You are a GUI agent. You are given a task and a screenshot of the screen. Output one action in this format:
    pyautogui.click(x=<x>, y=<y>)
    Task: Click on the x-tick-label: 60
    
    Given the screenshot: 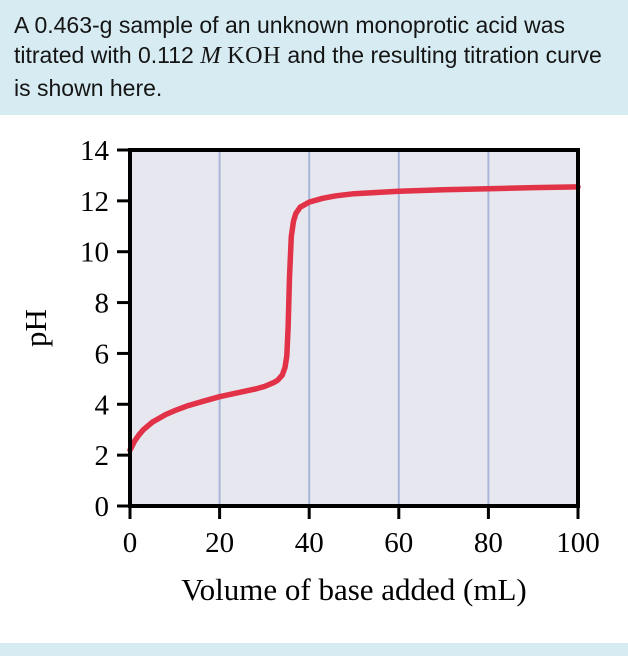 What is the action you would take?
    pyautogui.click(x=398, y=543)
    